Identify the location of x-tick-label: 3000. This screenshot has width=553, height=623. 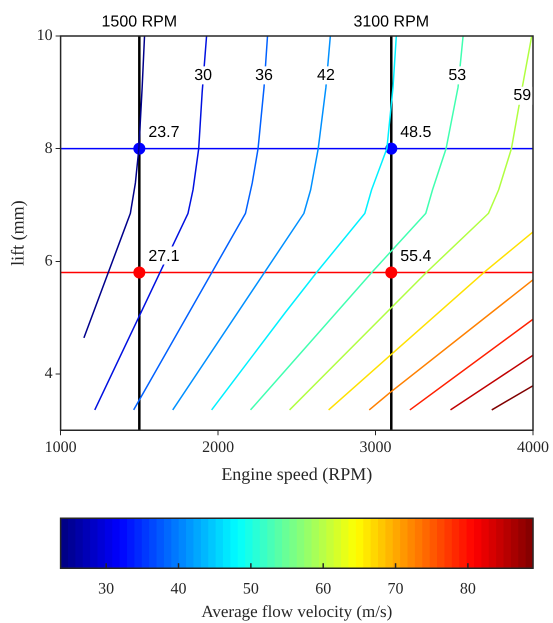
(376, 447).